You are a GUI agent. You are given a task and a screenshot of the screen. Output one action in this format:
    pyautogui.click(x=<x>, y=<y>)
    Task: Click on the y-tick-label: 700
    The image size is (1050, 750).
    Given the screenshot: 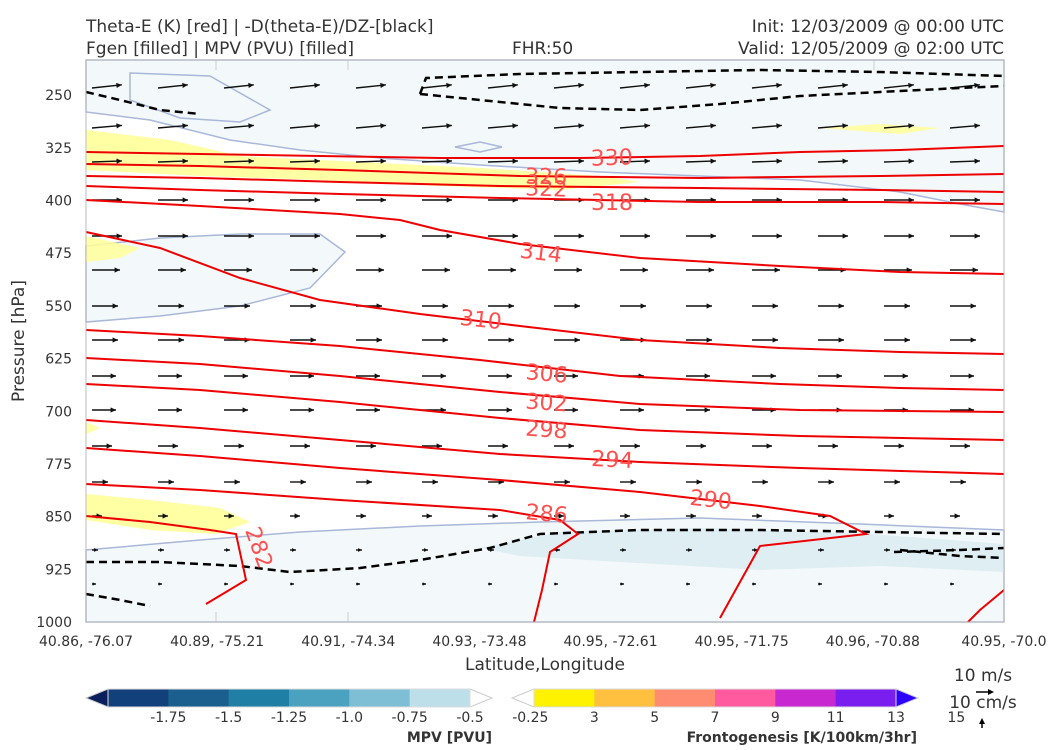 What is the action you would take?
    pyautogui.click(x=58, y=412)
    